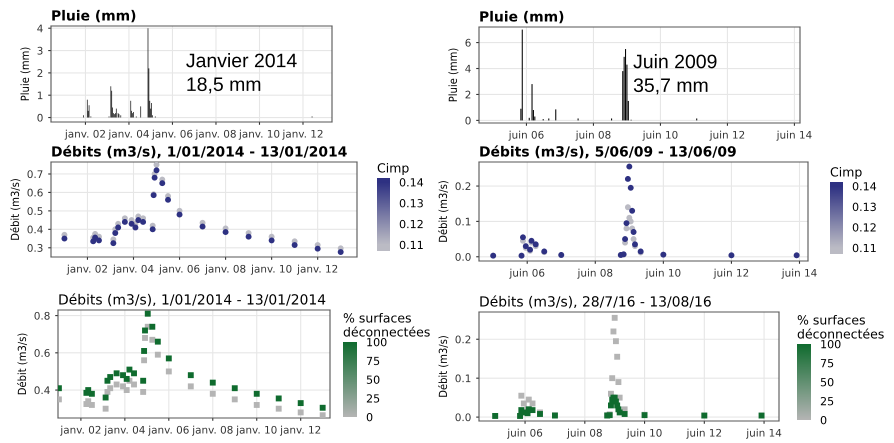 The width and height of the screenshot is (894, 443). I want to click on x-tick-label: juin 06, so click(524, 433).